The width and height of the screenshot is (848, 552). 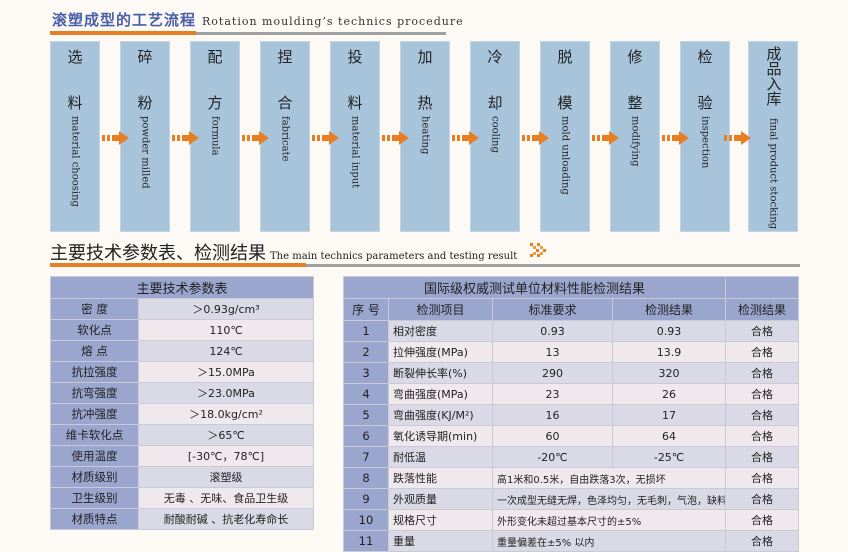 I want to click on section-underline-accent, so click(x=178, y=265).